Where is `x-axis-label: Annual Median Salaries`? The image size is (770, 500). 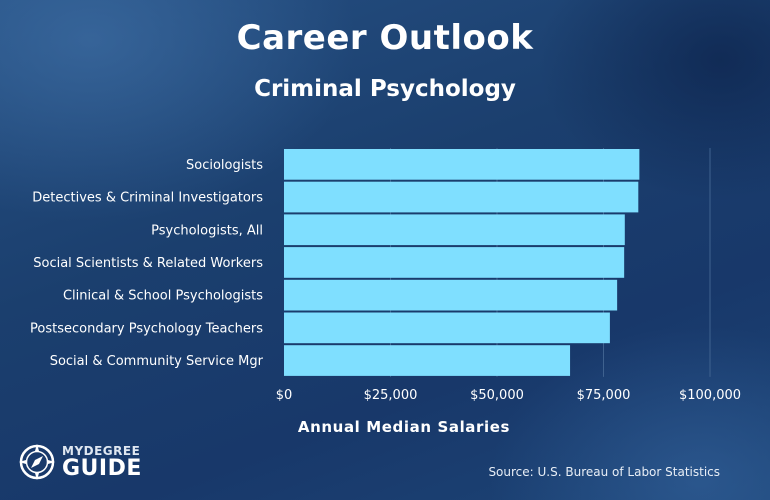
x-axis-label: Annual Median Salaries is located at coordinates (404, 427).